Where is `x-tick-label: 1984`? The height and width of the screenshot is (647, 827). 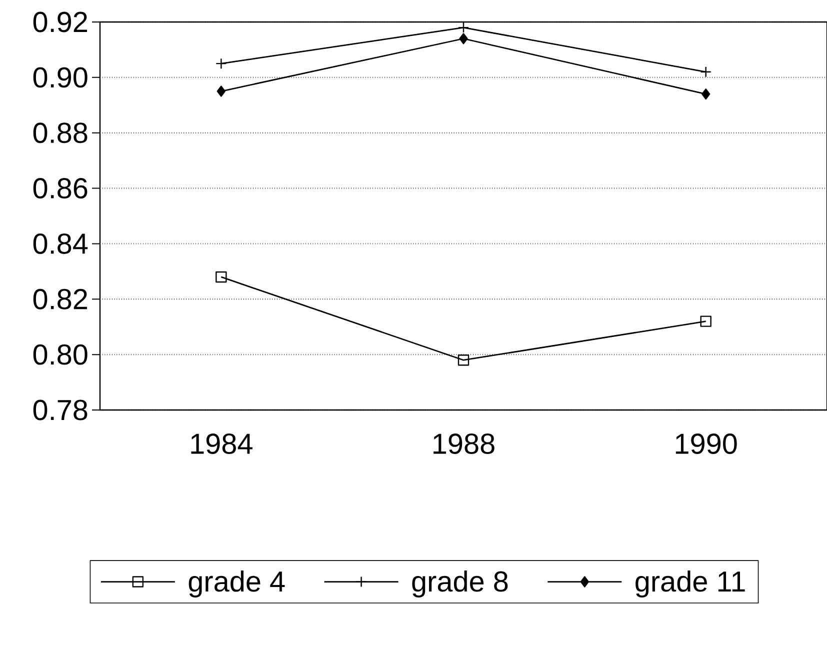
x-tick-label: 1984 is located at coordinates (221, 444).